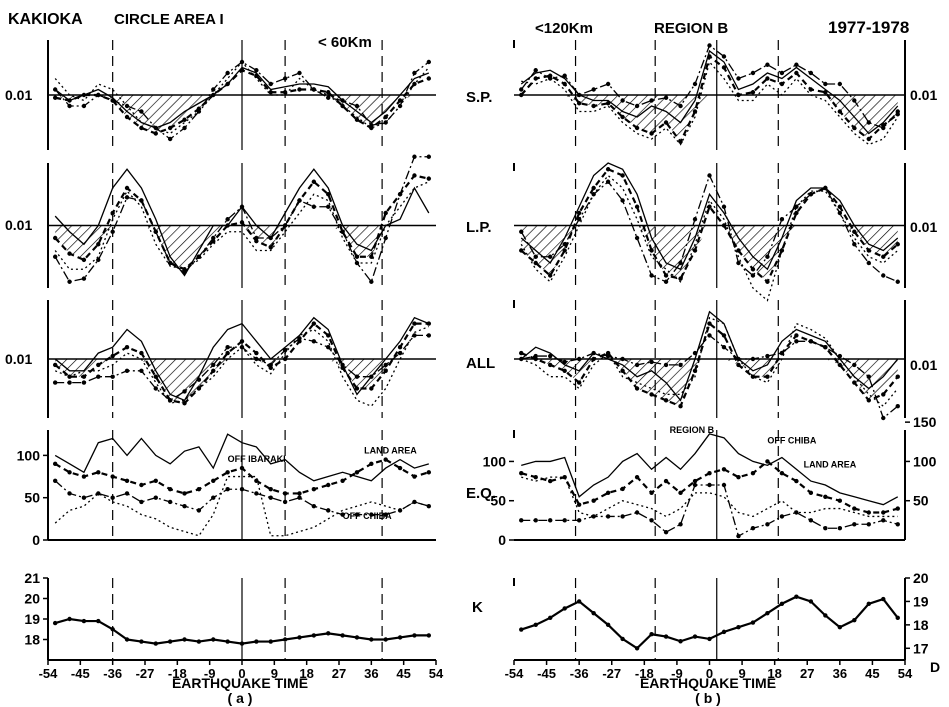 Image resolution: width=949 pixels, height=707 pixels. What do you see at coordinates (921, 648) in the screenshot?
I see `y2-tick-label: 17` at bounding box center [921, 648].